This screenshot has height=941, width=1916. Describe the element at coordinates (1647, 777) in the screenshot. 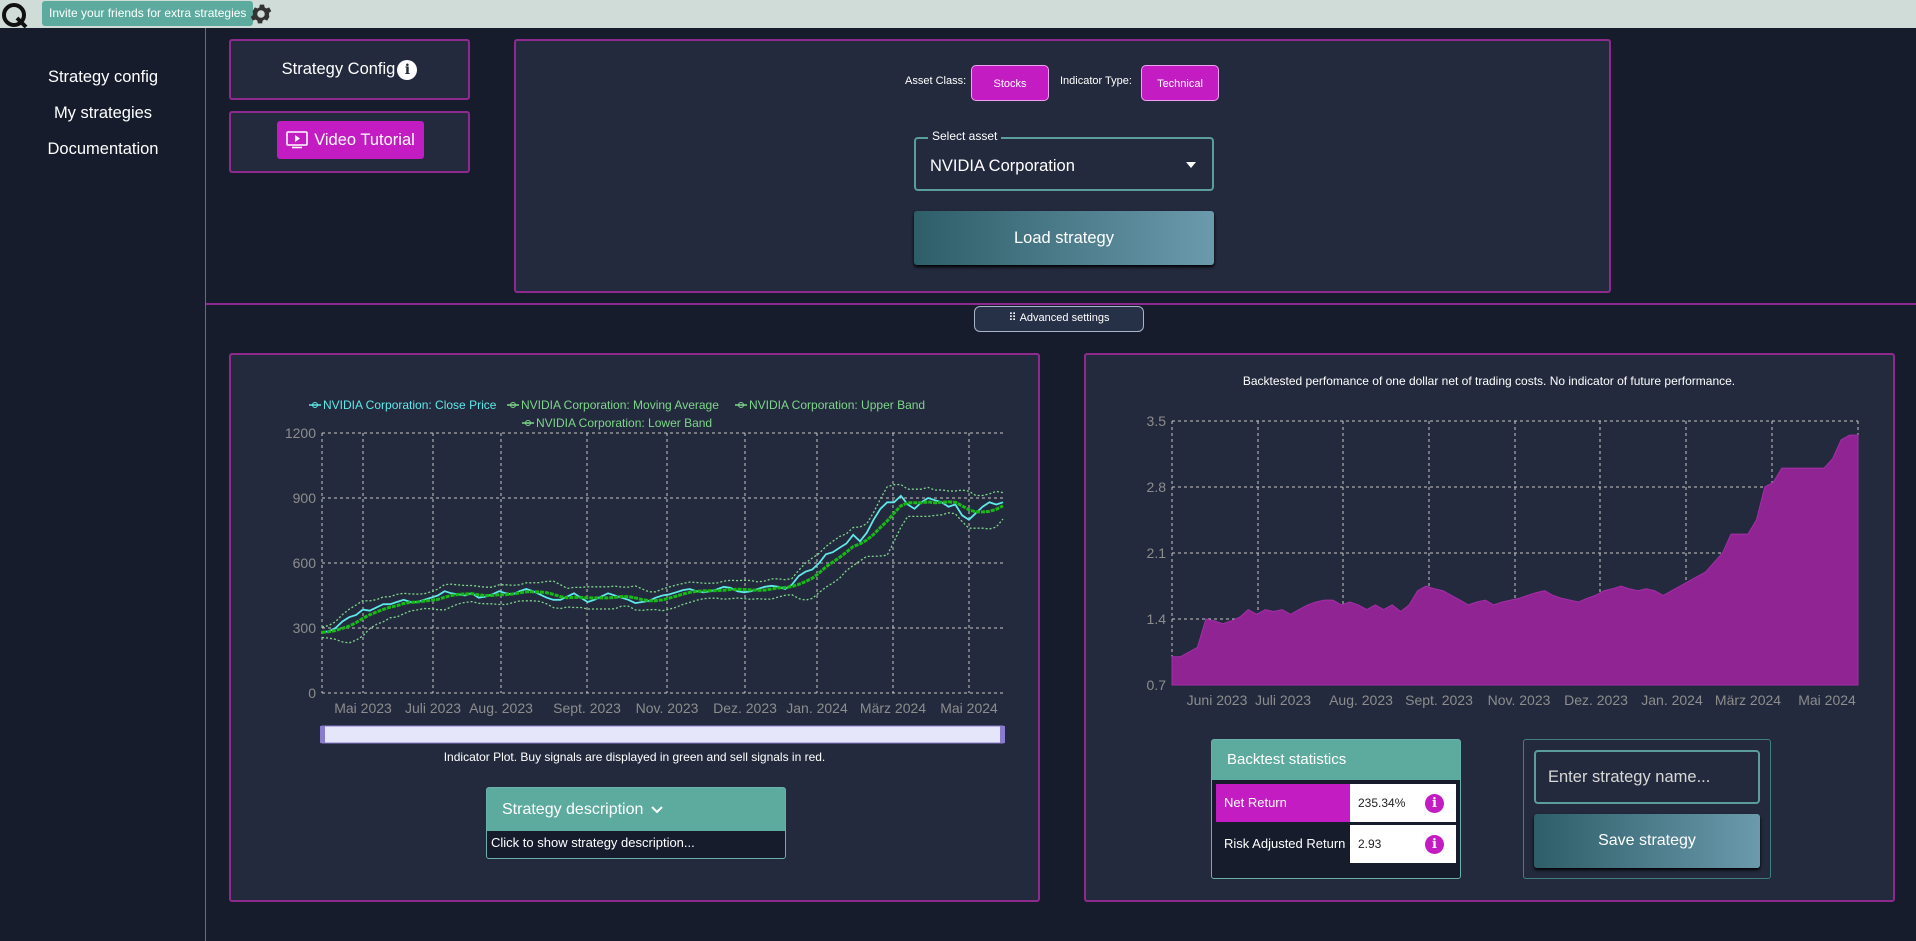

I see `strategy-name-input` at that location.